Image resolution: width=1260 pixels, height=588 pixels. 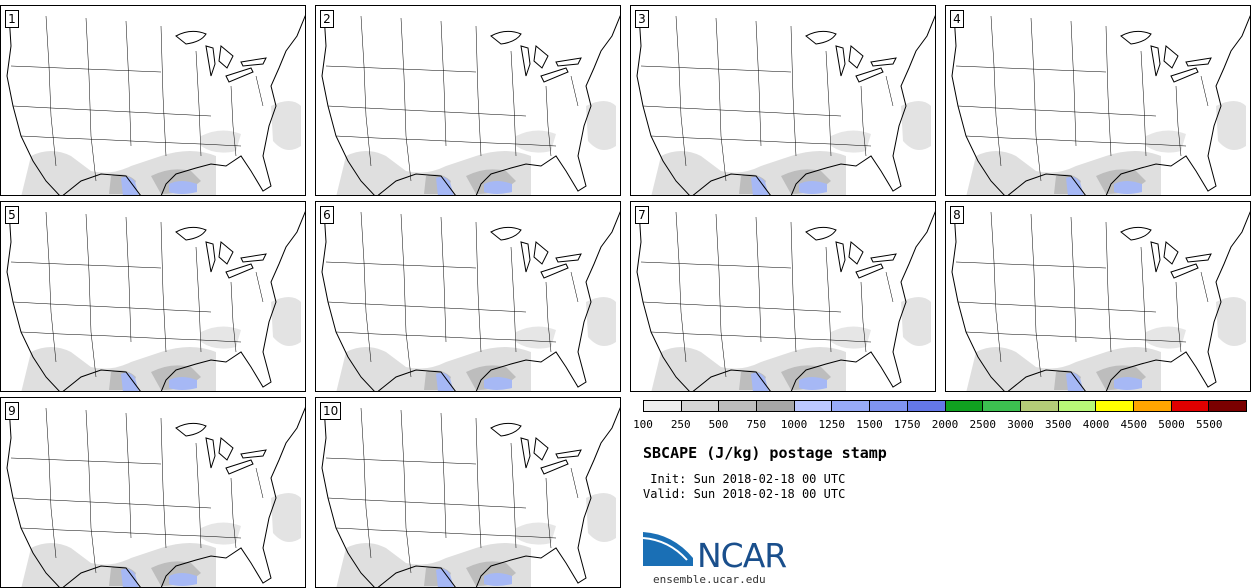 I want to click on color-scale-bar, so click(x=945, y=406).